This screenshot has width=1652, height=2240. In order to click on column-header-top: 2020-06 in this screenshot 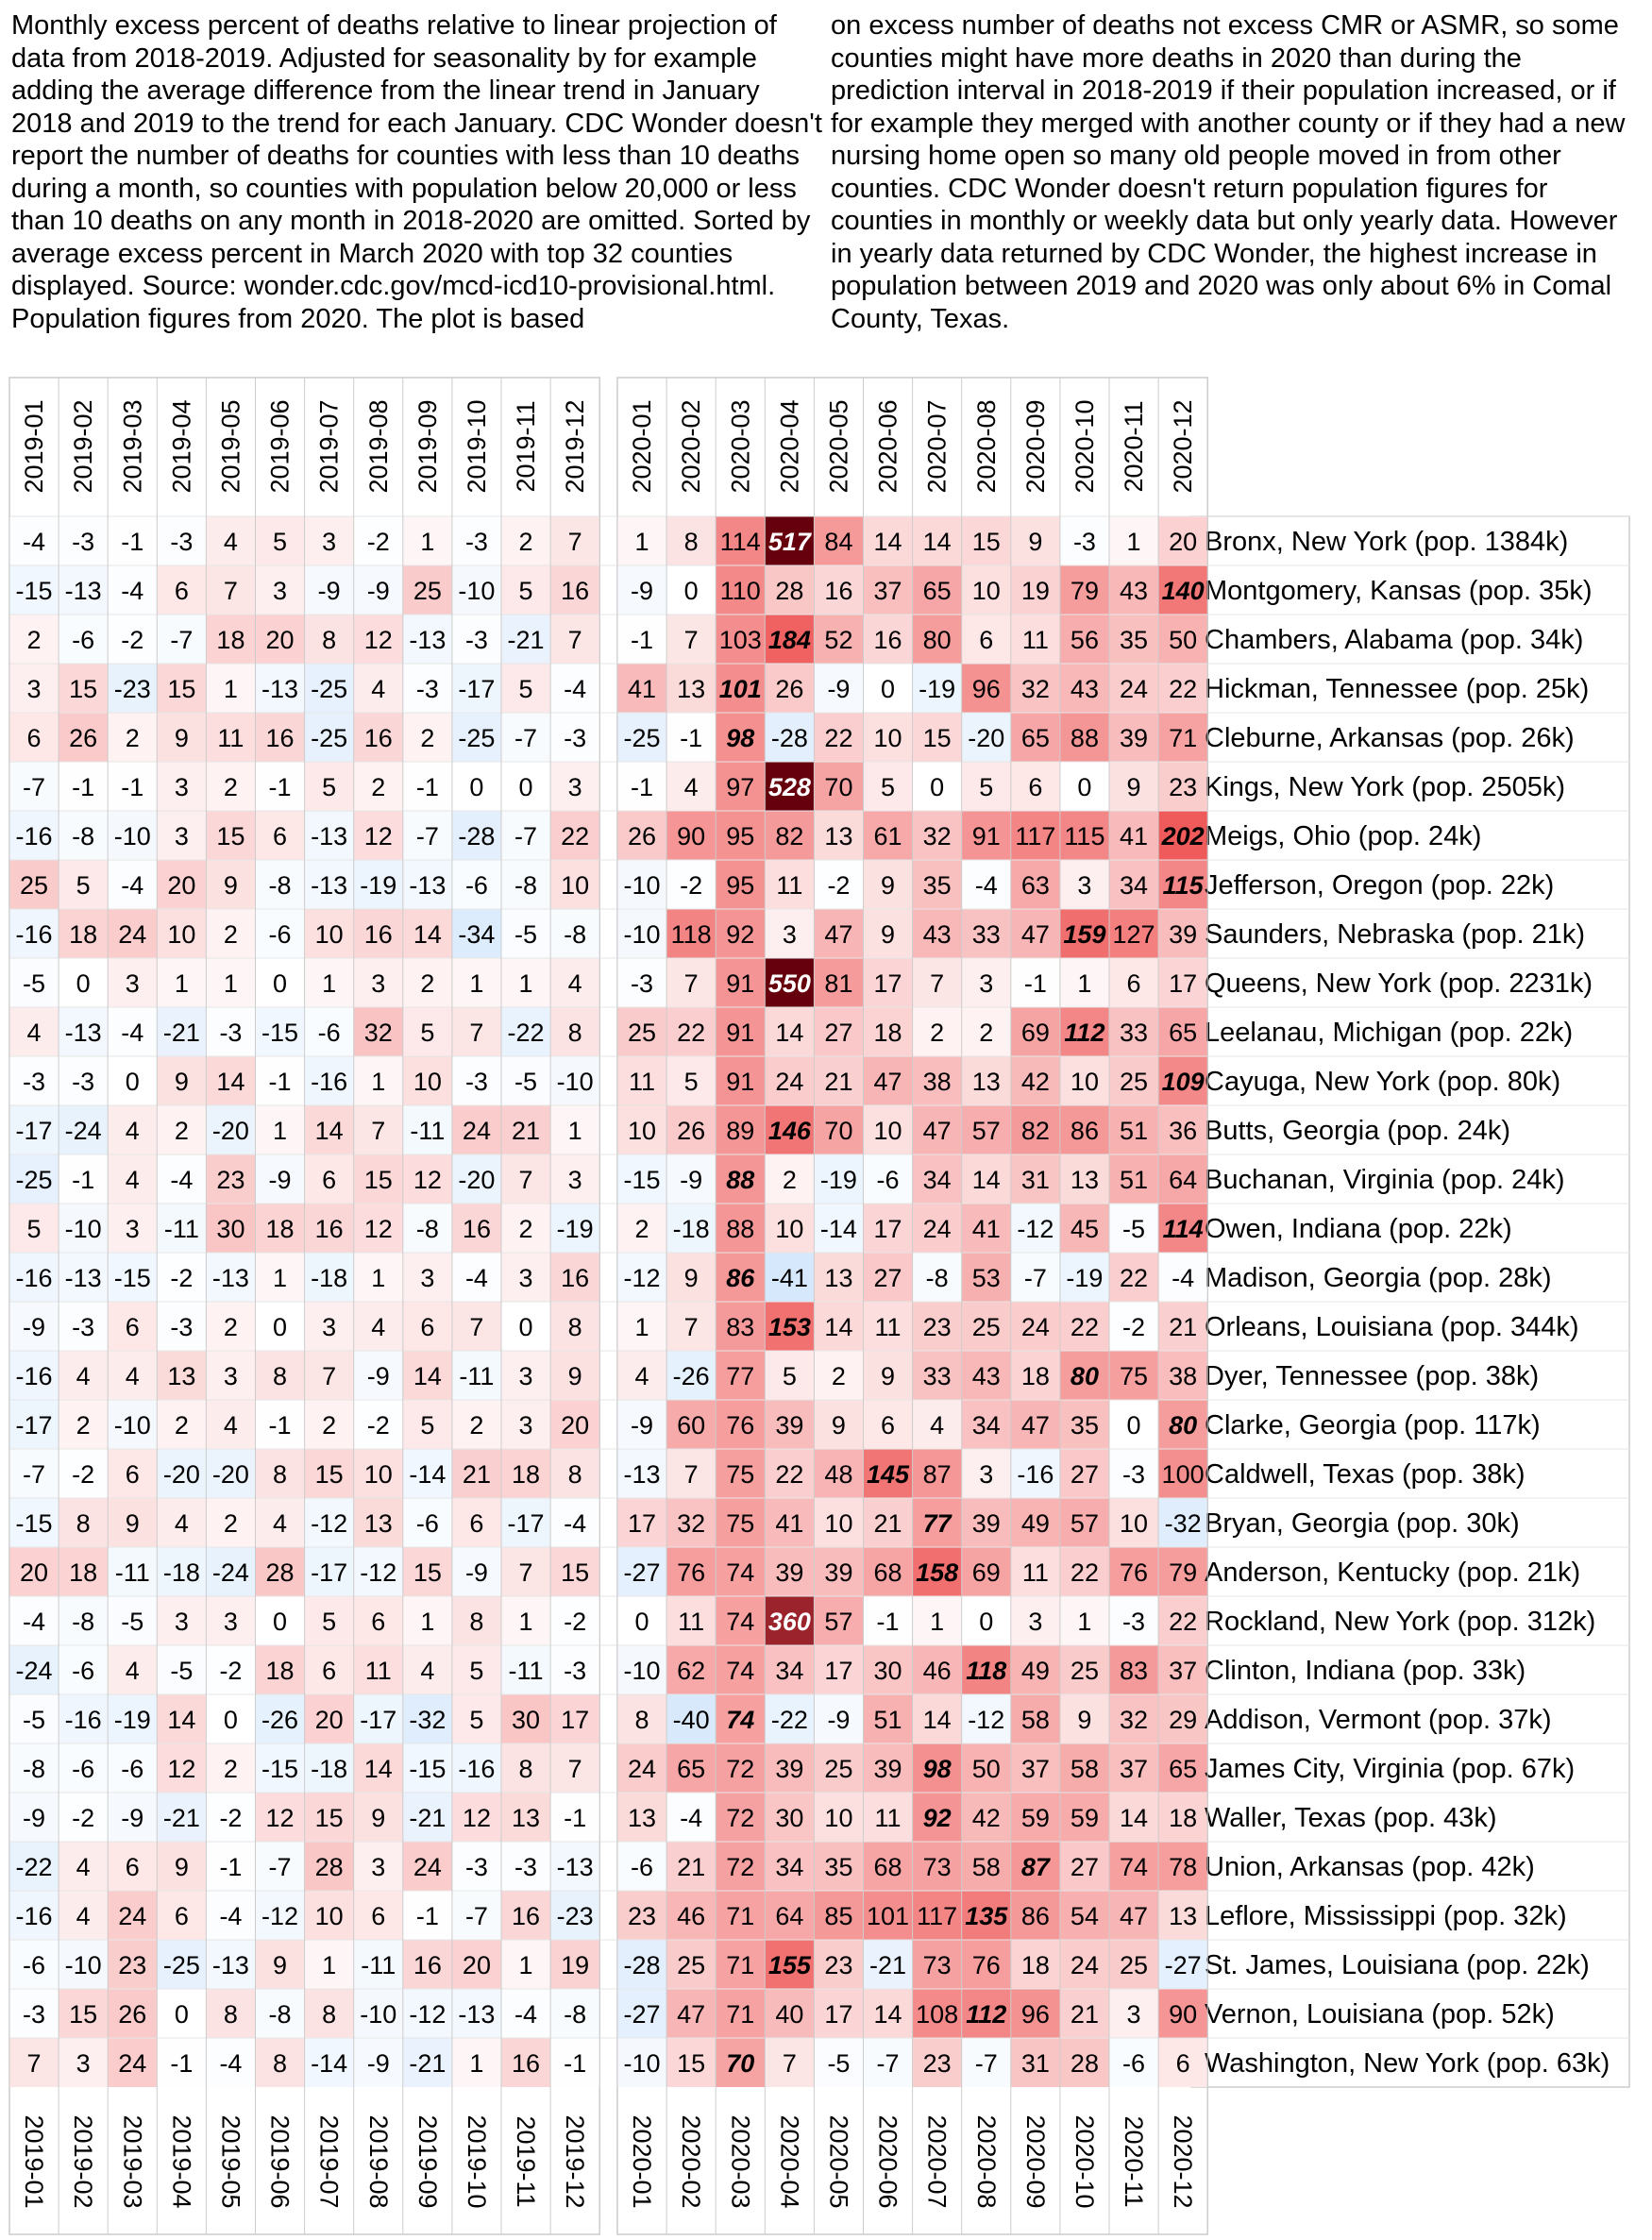, I will do `click(888, 446)`.